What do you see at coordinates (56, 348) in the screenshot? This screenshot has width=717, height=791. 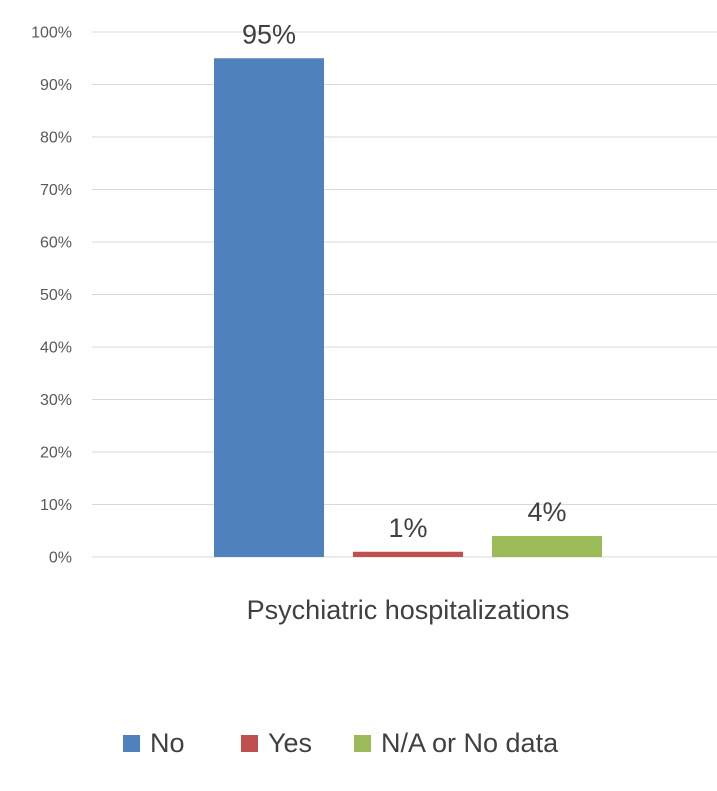 I see `y-tick-label: 40%` at bounding box center [56, 348].